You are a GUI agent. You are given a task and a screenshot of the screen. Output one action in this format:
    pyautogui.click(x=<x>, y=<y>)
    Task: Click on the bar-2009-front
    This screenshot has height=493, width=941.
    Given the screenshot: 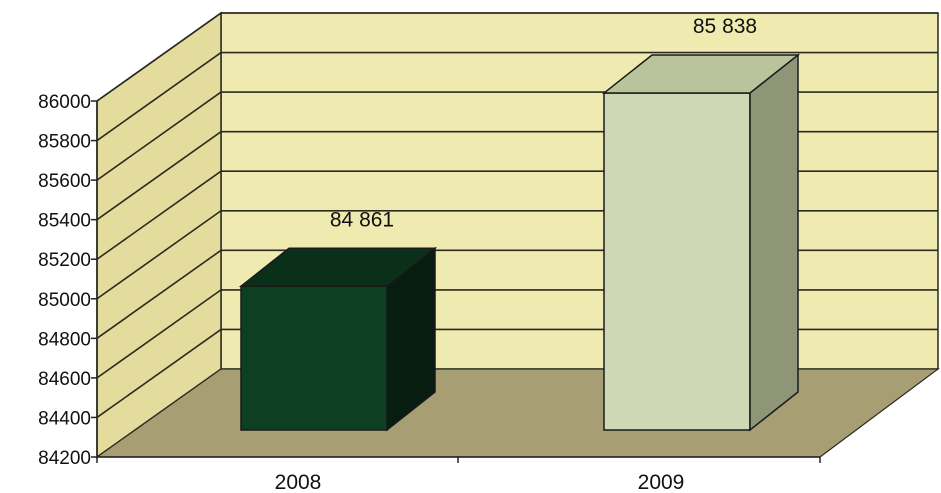 What is the action you would take?
    pyautogui.click(x=677, y=261)
    